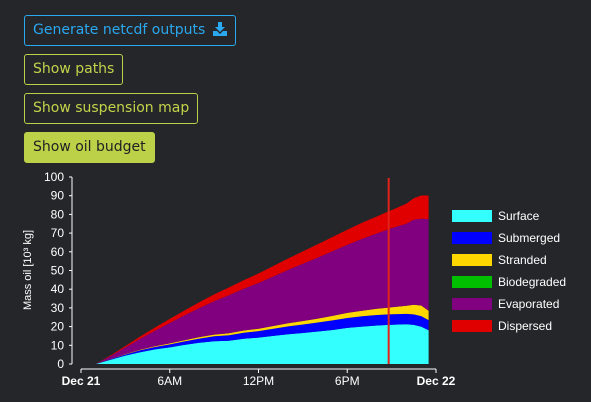  I want to click on legend-label-dispersed: Dispersed, so click(525, 326).